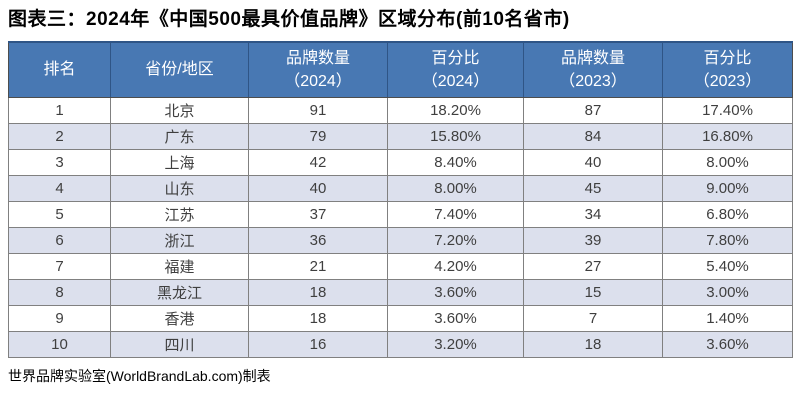 Image resolution: width=800 pixels, height=408 pixels. What do you see at coordinates (455, 241) in the screenshot?
I see `table-cell: 7.20%` at bounding box center [455, 241].